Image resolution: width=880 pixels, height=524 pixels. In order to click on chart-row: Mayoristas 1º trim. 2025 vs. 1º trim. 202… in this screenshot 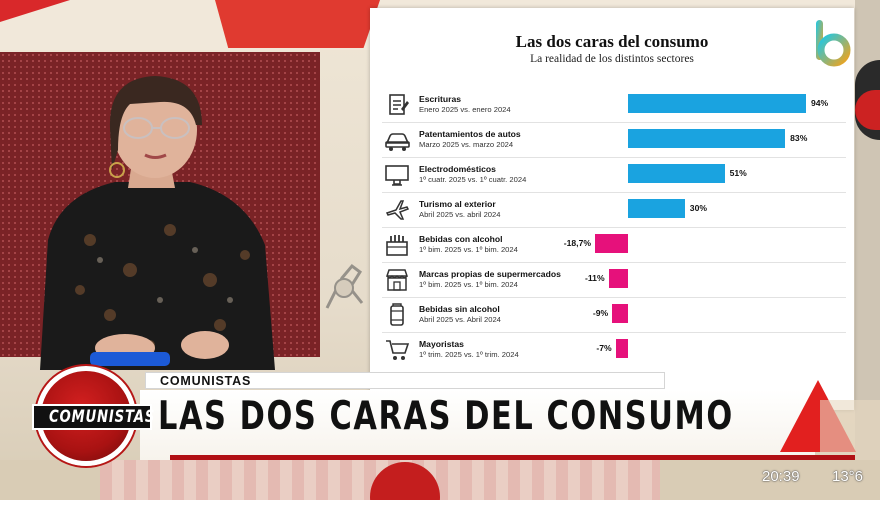, I will do `click(614, 350)`.